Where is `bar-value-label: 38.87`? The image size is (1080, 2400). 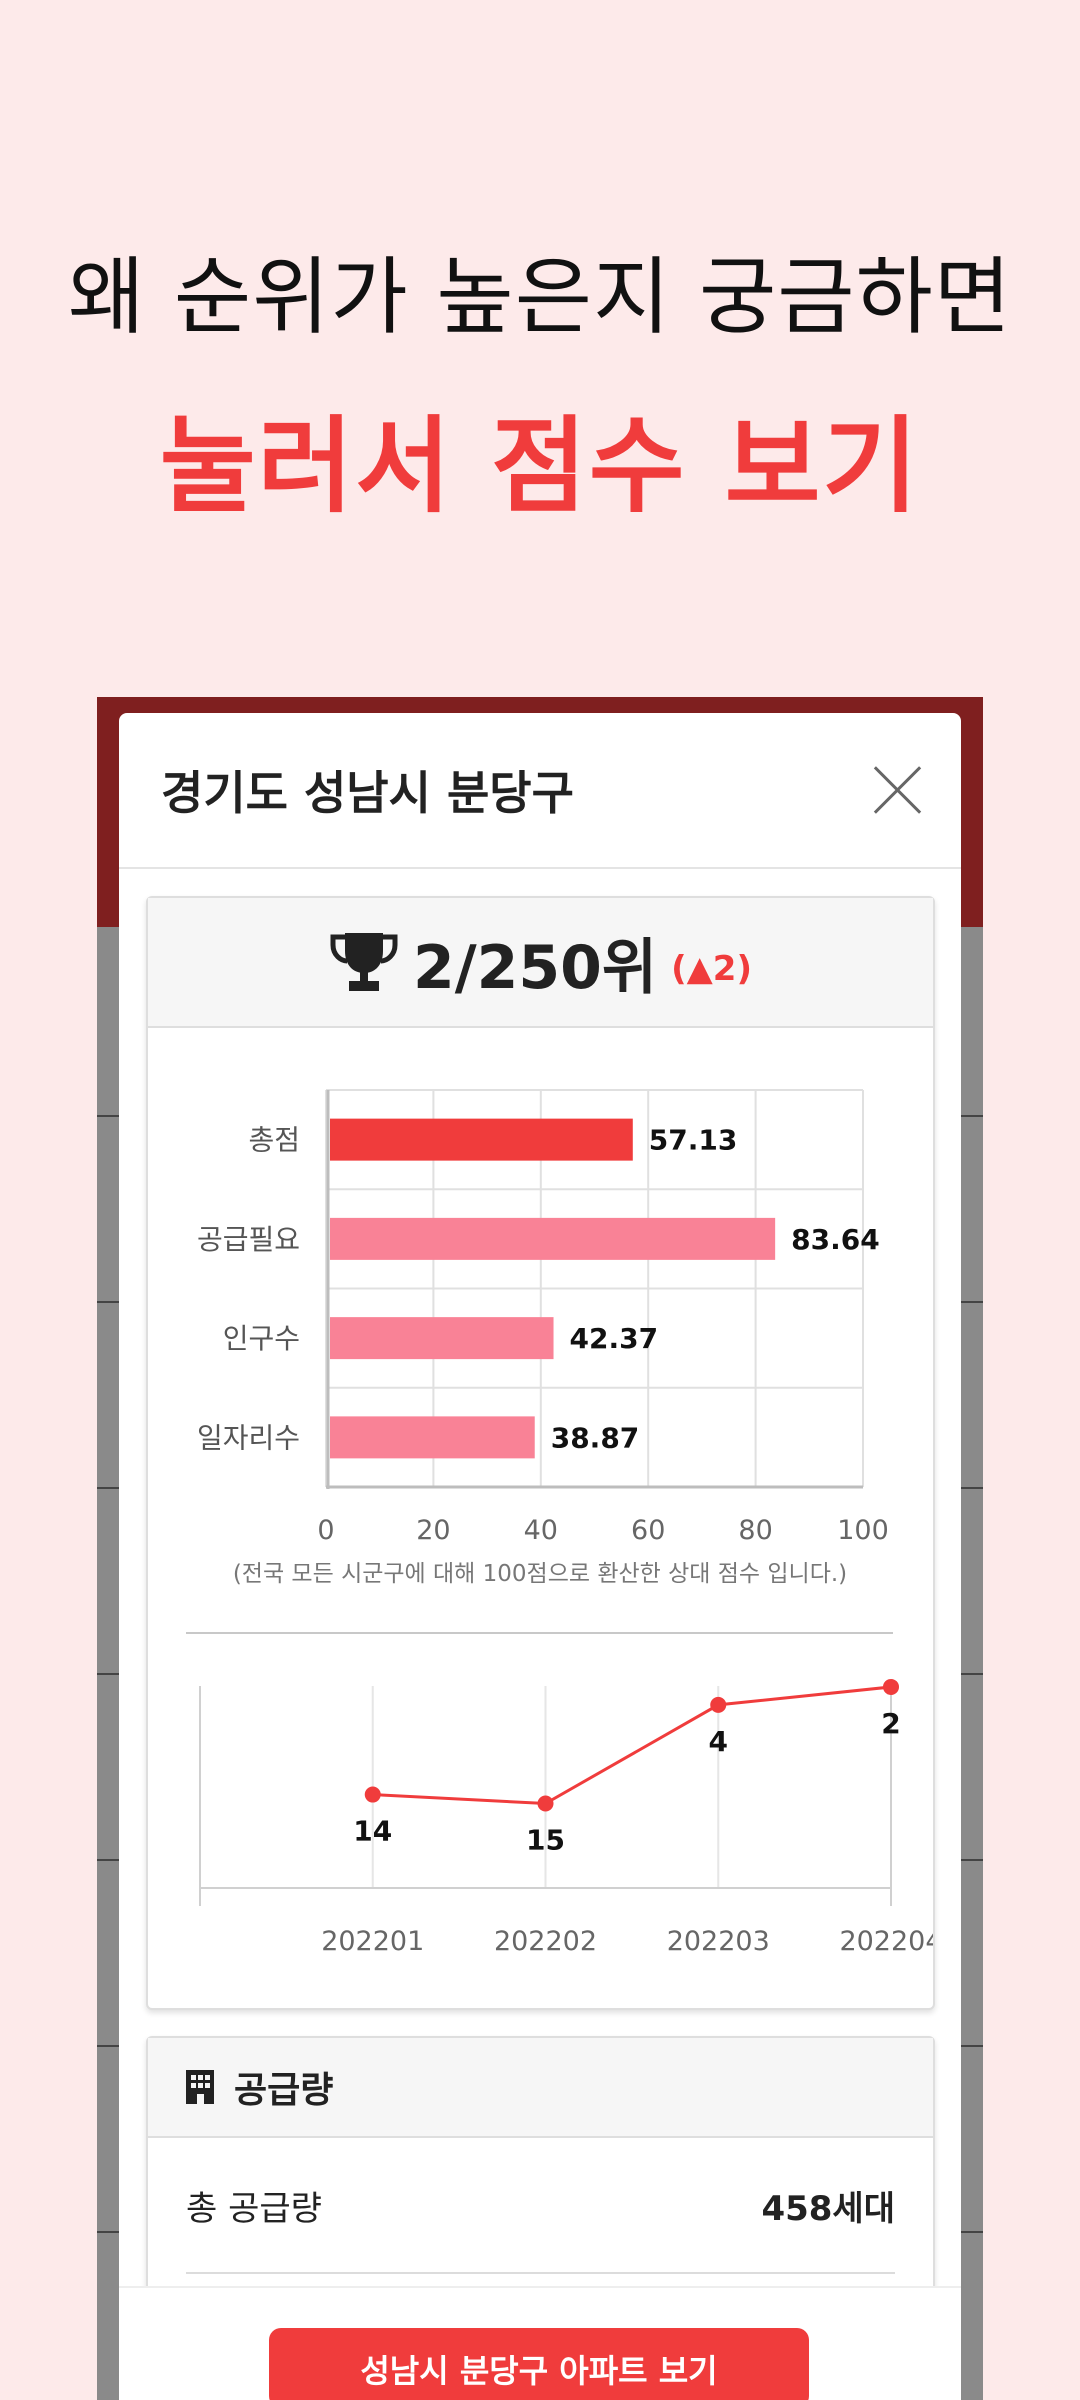
bar-value-label: 38.87 is located at coordinates (595, 1437).